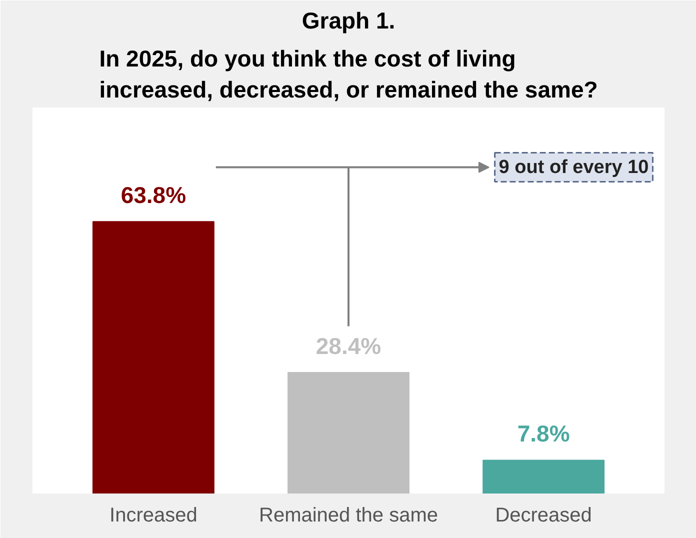 This screenshot has width=696, height=538. I want to click on x-tick-label: Increased, so click(154, 515).